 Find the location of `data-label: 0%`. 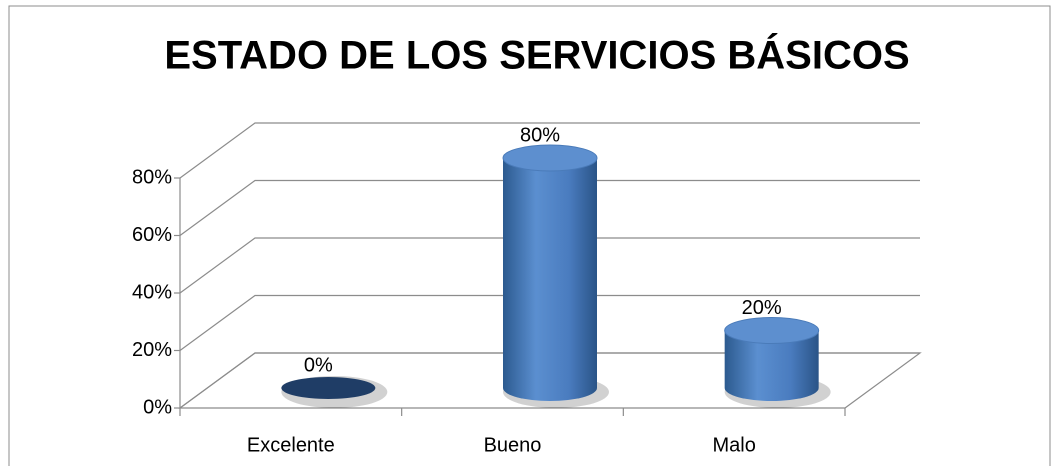

data-label: 0% is located at coordinates (318, 365).